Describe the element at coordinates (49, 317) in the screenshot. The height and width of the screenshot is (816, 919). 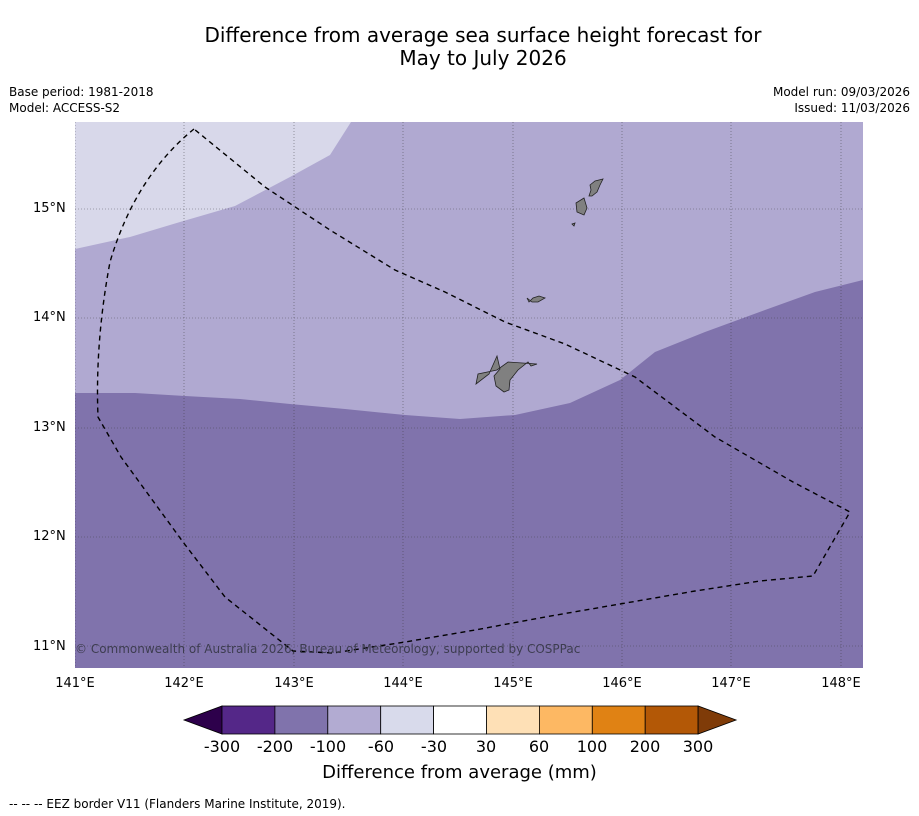
I see `lat-tick-14: 14°N` at that location.